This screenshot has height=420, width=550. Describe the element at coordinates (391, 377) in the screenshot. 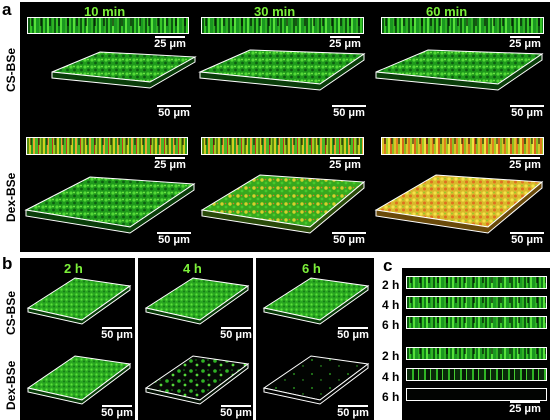

I see `panel-c-label-4h-2: 4 h` at that location.